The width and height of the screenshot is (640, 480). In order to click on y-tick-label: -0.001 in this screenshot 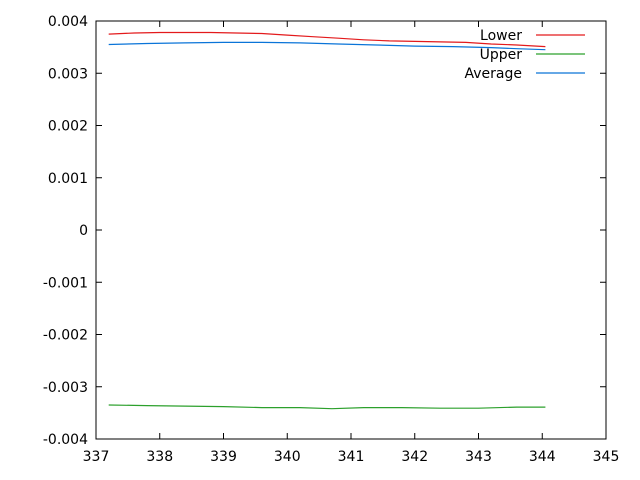, I will do `click(65, 283)`.